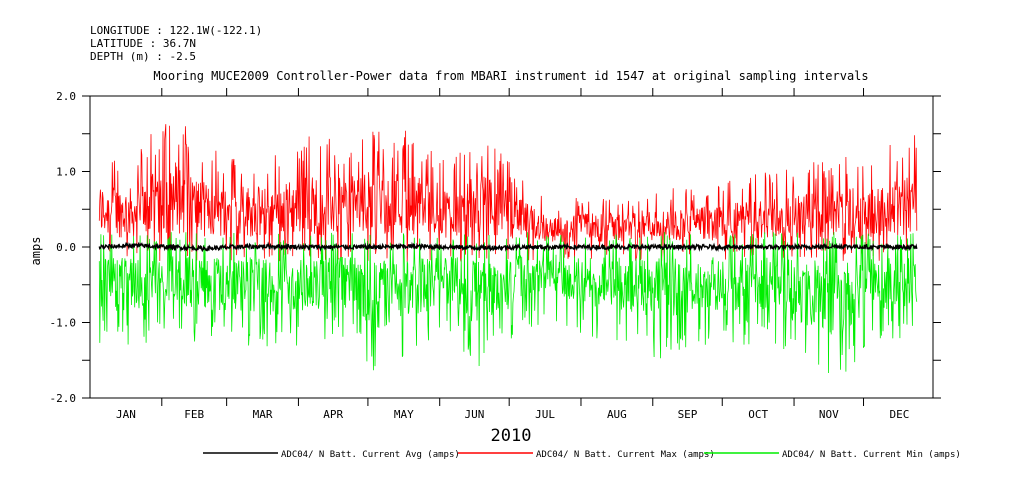  I want to click on x-tick-label: MAY, so click(404, 414).